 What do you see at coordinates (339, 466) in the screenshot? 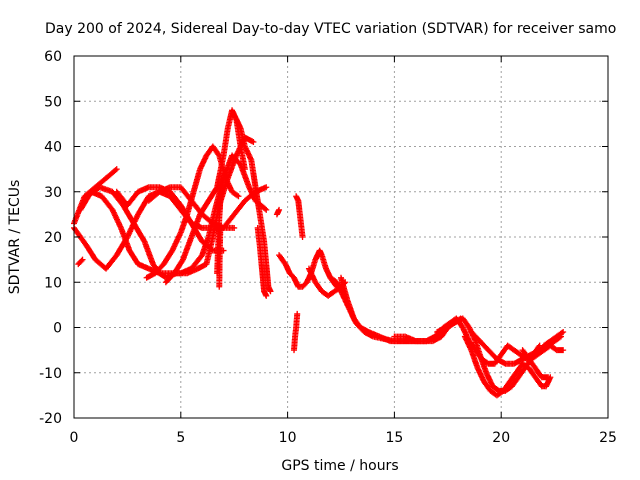
I see `x-axis-title: GPS time / hours` at bounding box center [339, 466].